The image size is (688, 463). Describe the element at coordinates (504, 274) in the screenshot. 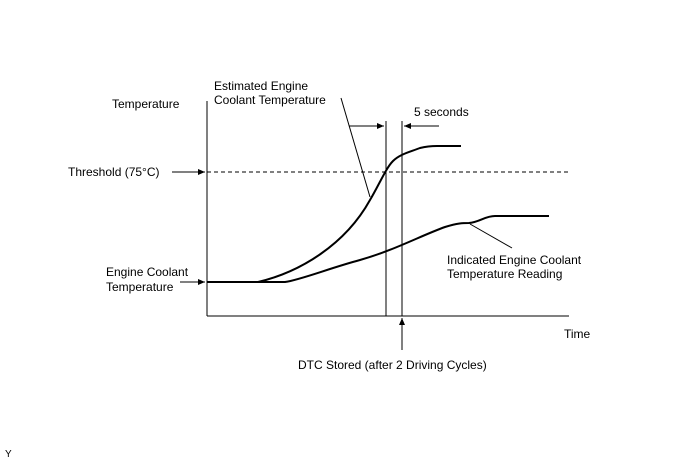

I see `indicated-label-line2: Temperature Reading` at that location.